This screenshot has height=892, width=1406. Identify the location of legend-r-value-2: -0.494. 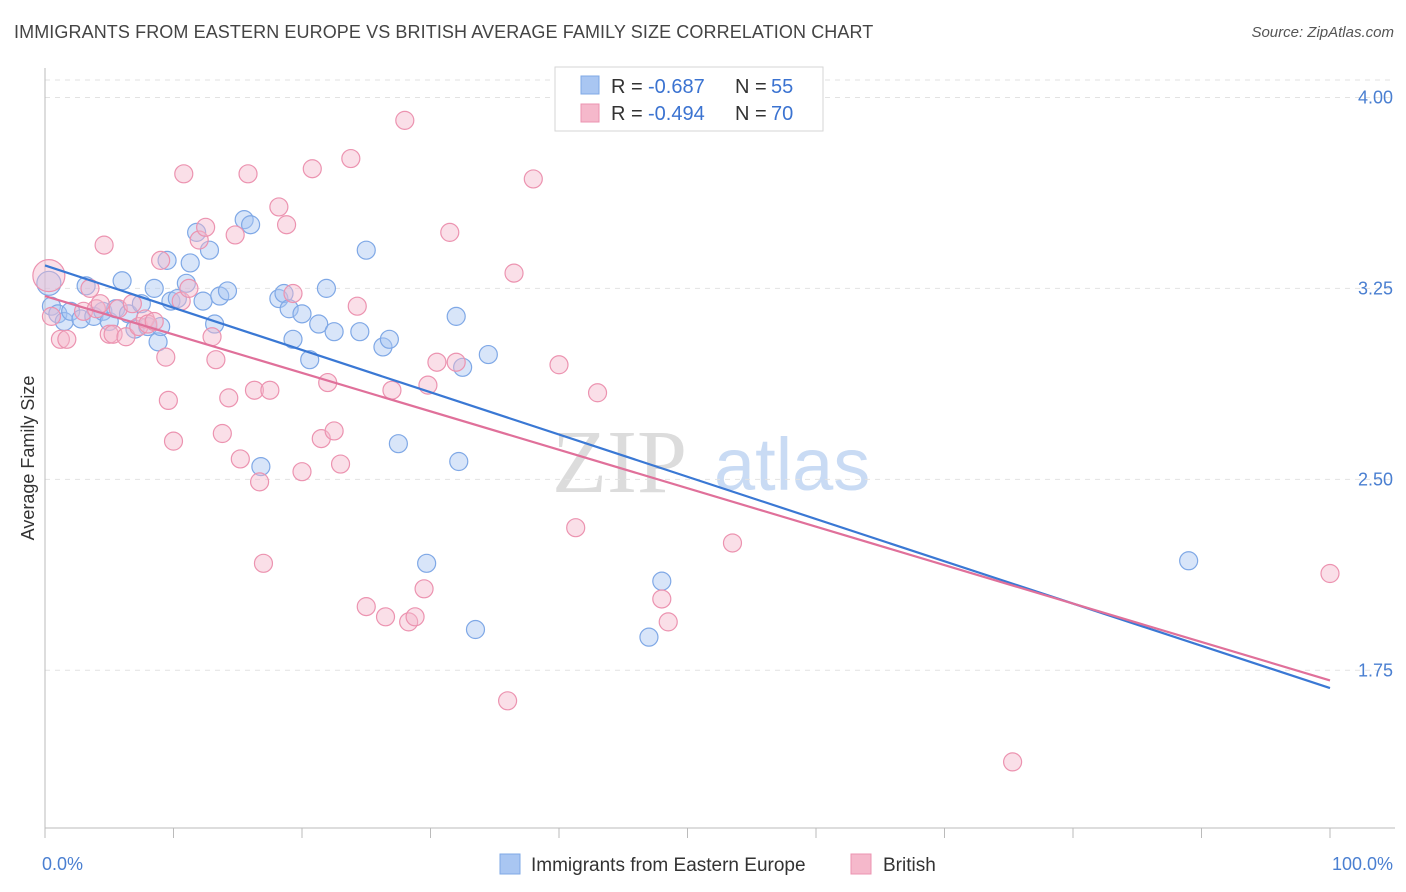
(676, 114).